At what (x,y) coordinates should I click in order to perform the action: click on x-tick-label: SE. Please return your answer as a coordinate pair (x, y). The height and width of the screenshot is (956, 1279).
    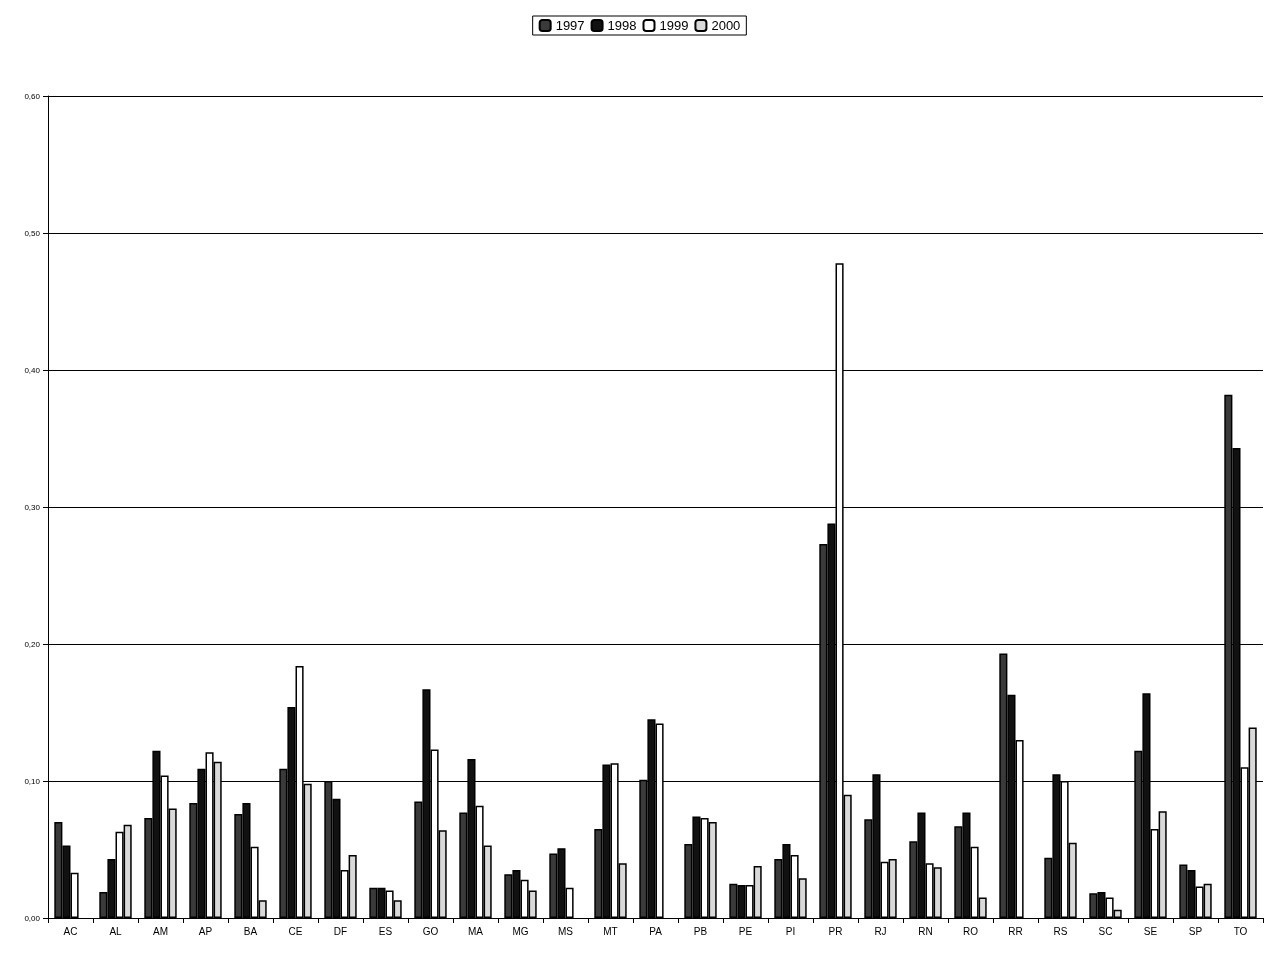
    Looking at the image, I should click on (1150, 931).